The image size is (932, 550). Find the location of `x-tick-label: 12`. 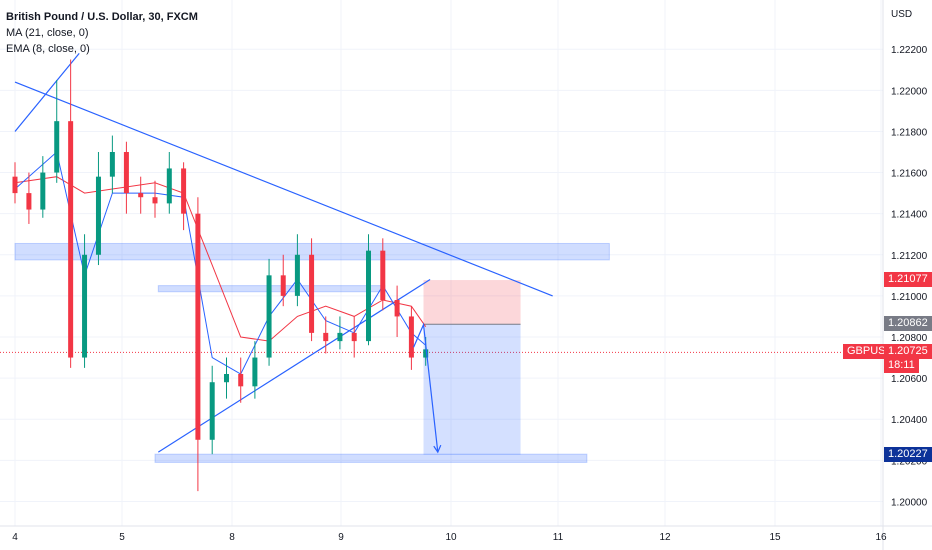

x-tick-label: 12 is located at coordinates (665, 537).